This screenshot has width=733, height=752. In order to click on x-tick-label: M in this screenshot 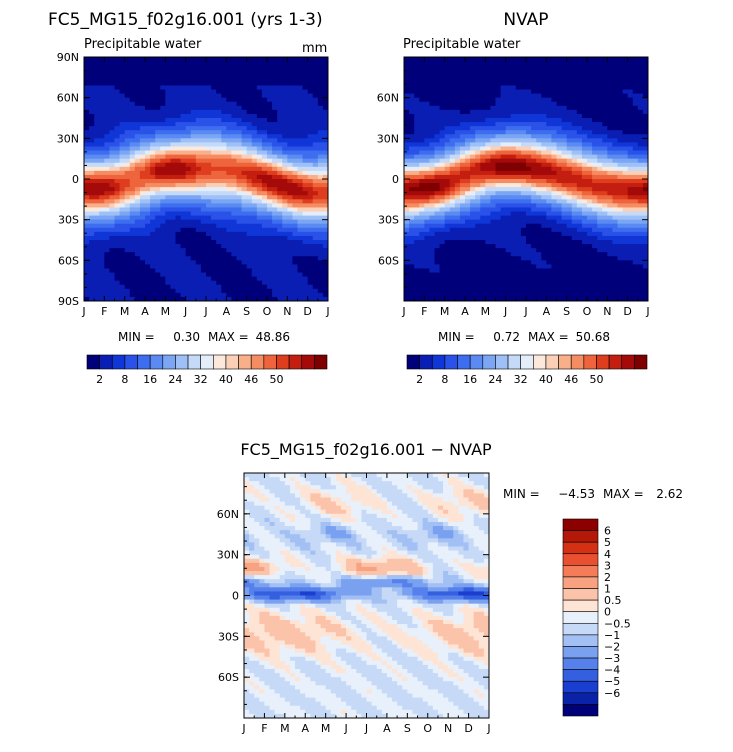, I will do `click(166, 311)`.